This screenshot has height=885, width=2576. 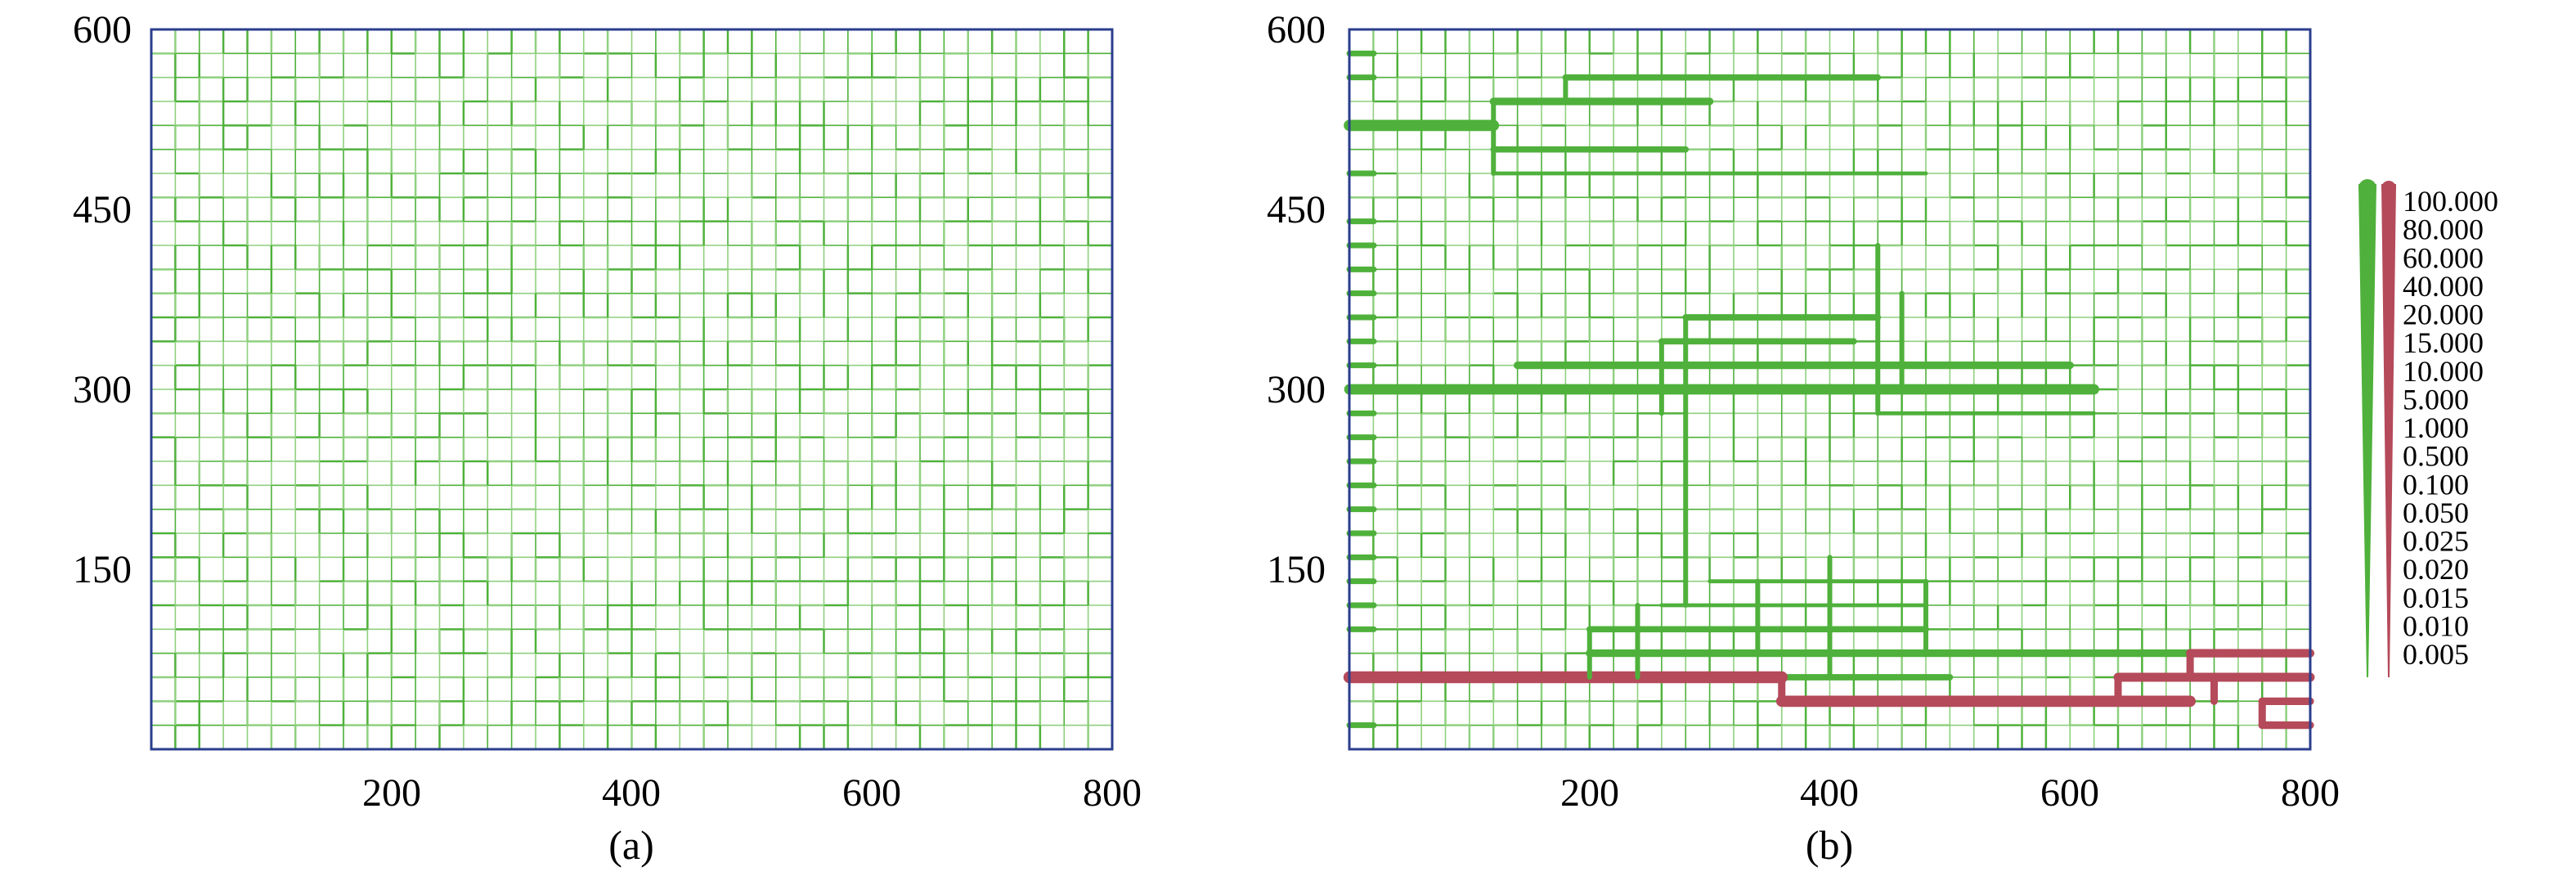 What do you see at coordinates (2436, 457) in the screenshot?
I see `legend-label: 0.500` at bounding box center [2436, 457].